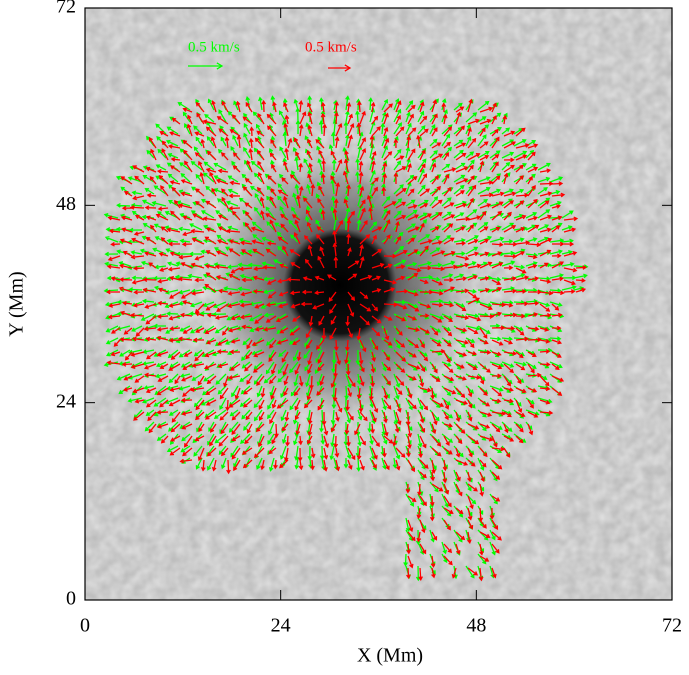 The image size is (689, 675). What do you see at coordinates (281, 626) in the screenshot?
I see `x-tick-label: 24` at bounding box center [281, 626].